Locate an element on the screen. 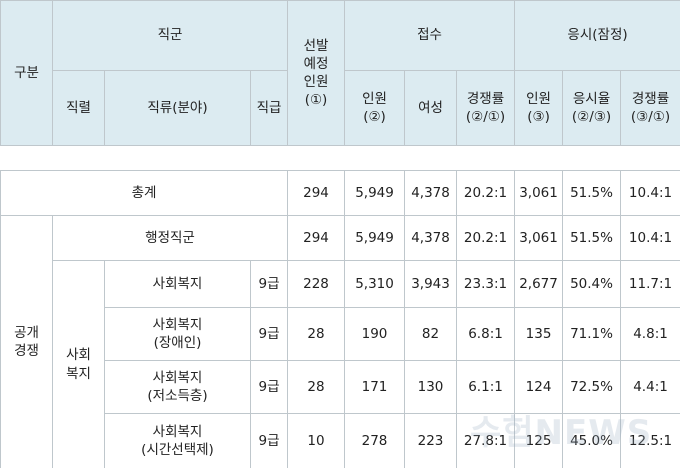 This screenshot has width=680, height=468. header-cell: 인원 (②) is located at coordinates (375, 108).